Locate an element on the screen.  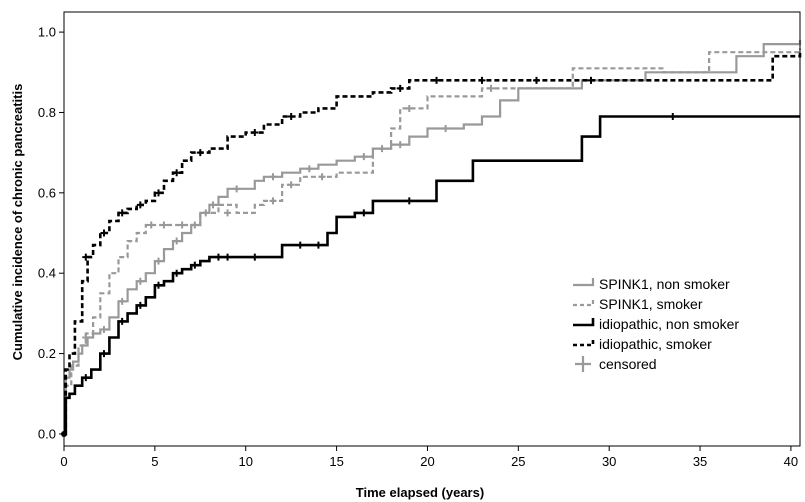
x-tick-label: 30 is located at coordinates (609, 461).